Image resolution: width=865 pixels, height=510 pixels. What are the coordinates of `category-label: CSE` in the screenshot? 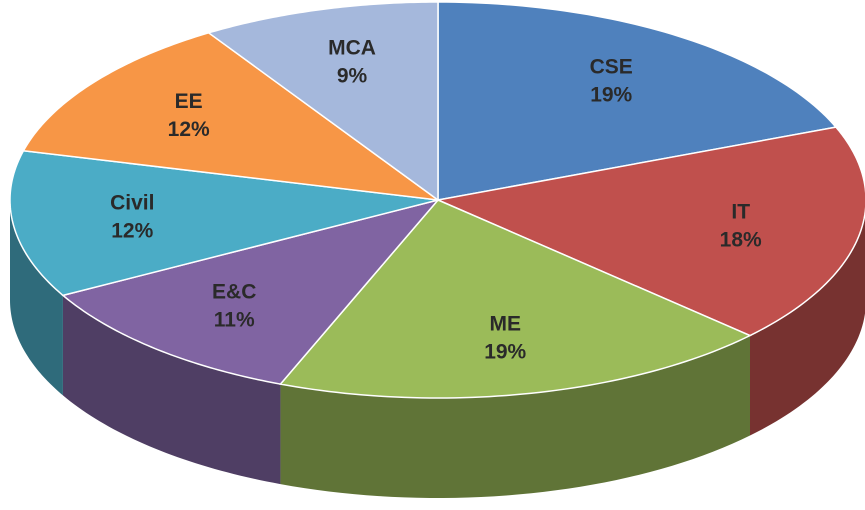 It's located at (611, 67).